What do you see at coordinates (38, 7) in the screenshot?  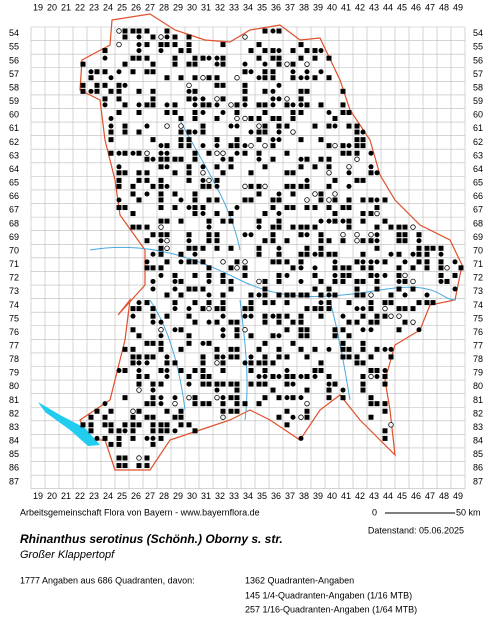 I see `x-label: 19` at bounding box center [38, 7].